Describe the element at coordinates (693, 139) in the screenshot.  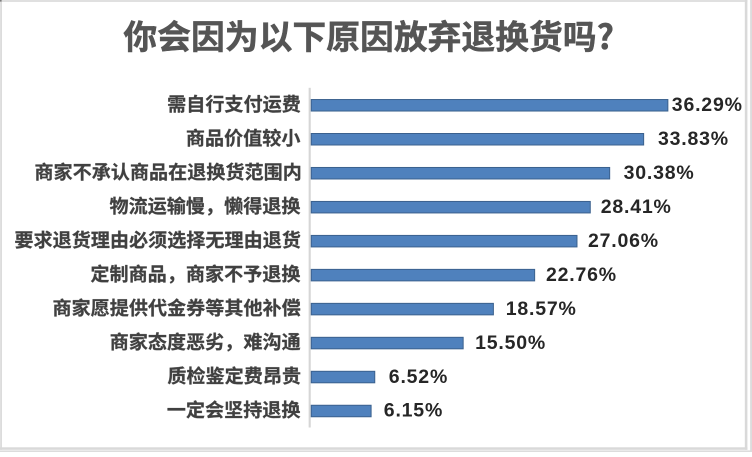
I see `svg-text: 33.83%` at that location.